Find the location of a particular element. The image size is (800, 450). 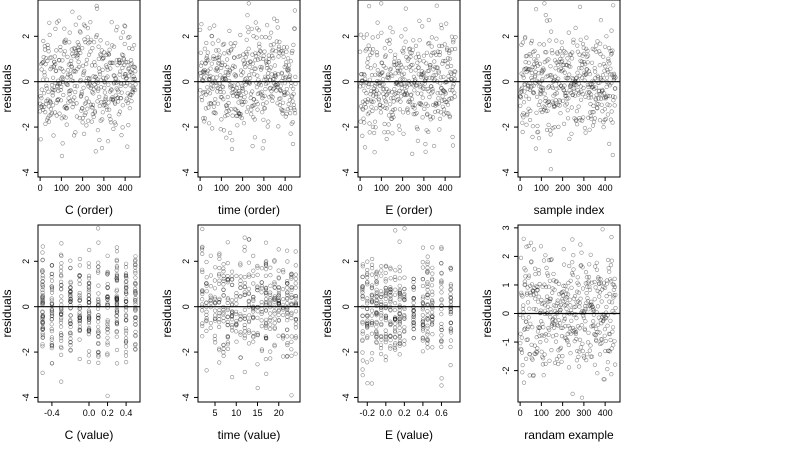

y-tick-label: 0 is located at coordinates (506, 313).